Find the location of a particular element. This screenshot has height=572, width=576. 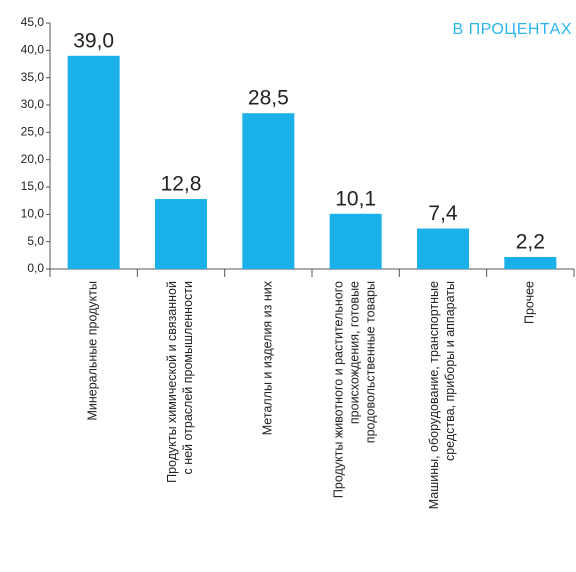

x-tick-label-line: Машины, оборудование, транспортные is located at coordinates (434, 395).